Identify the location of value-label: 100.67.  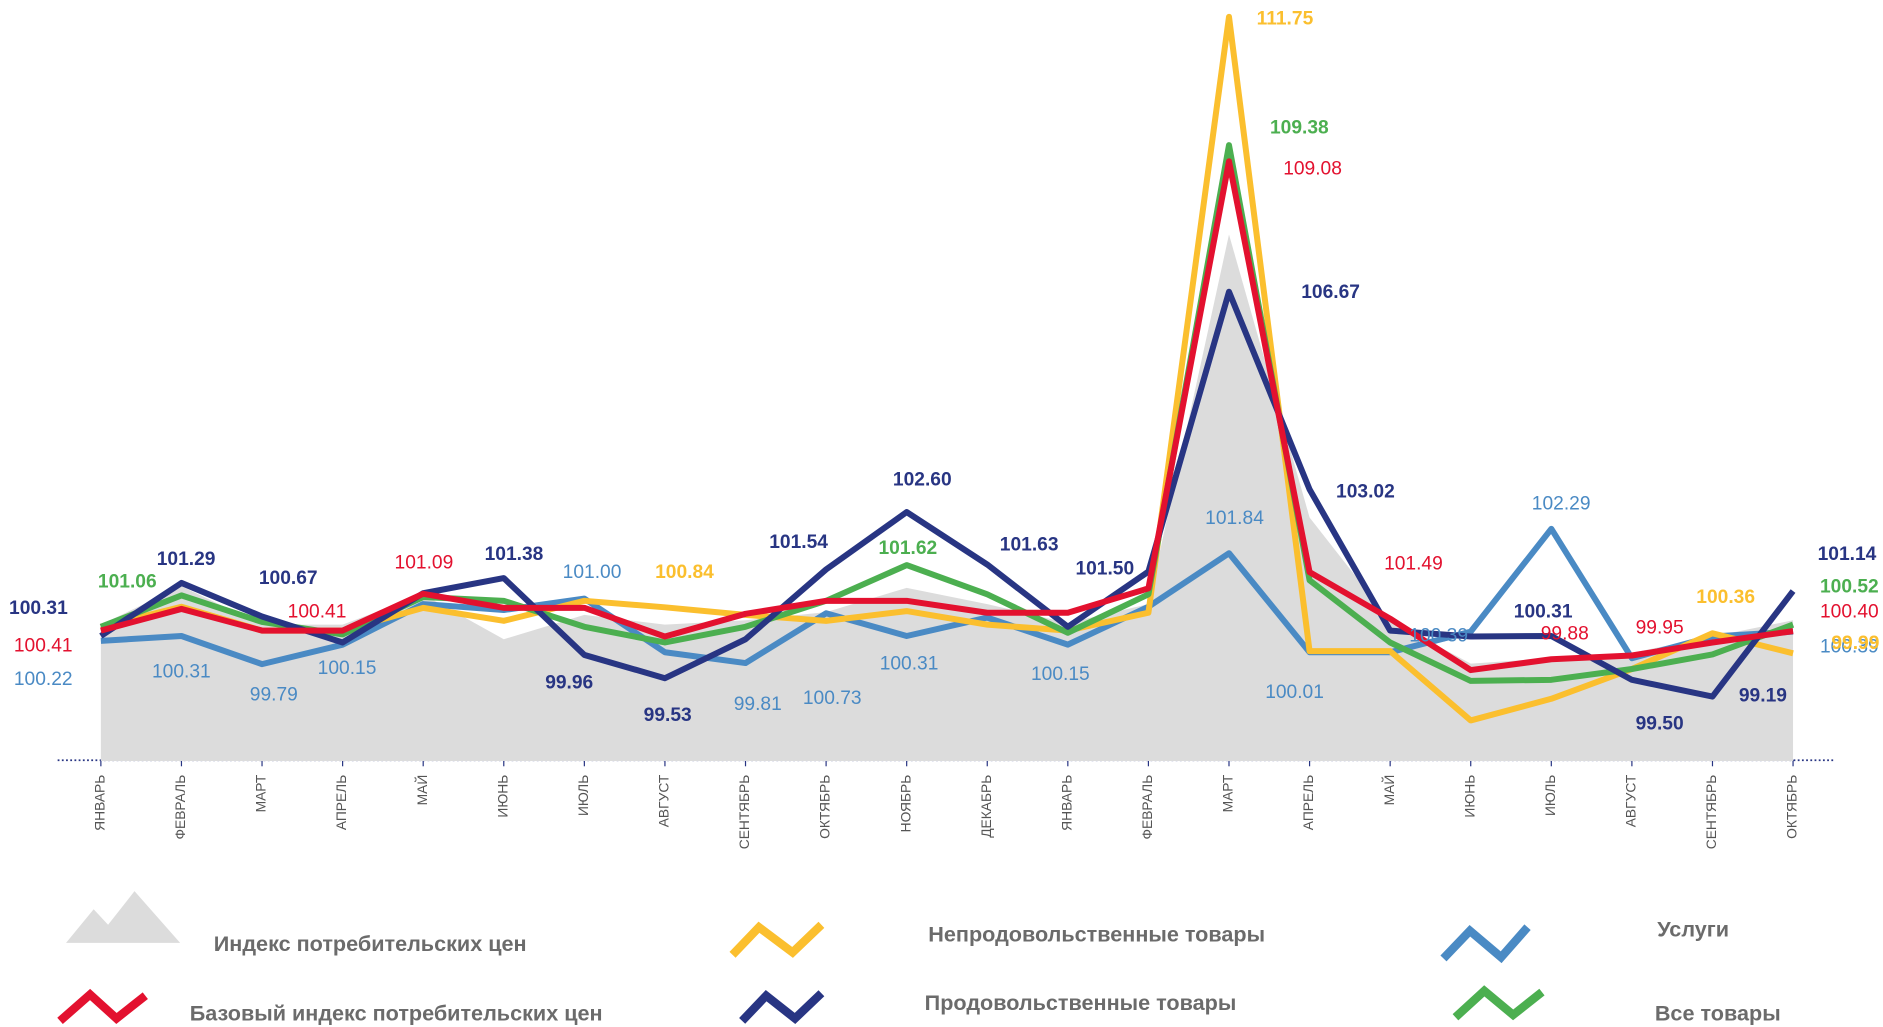
(288, 578).